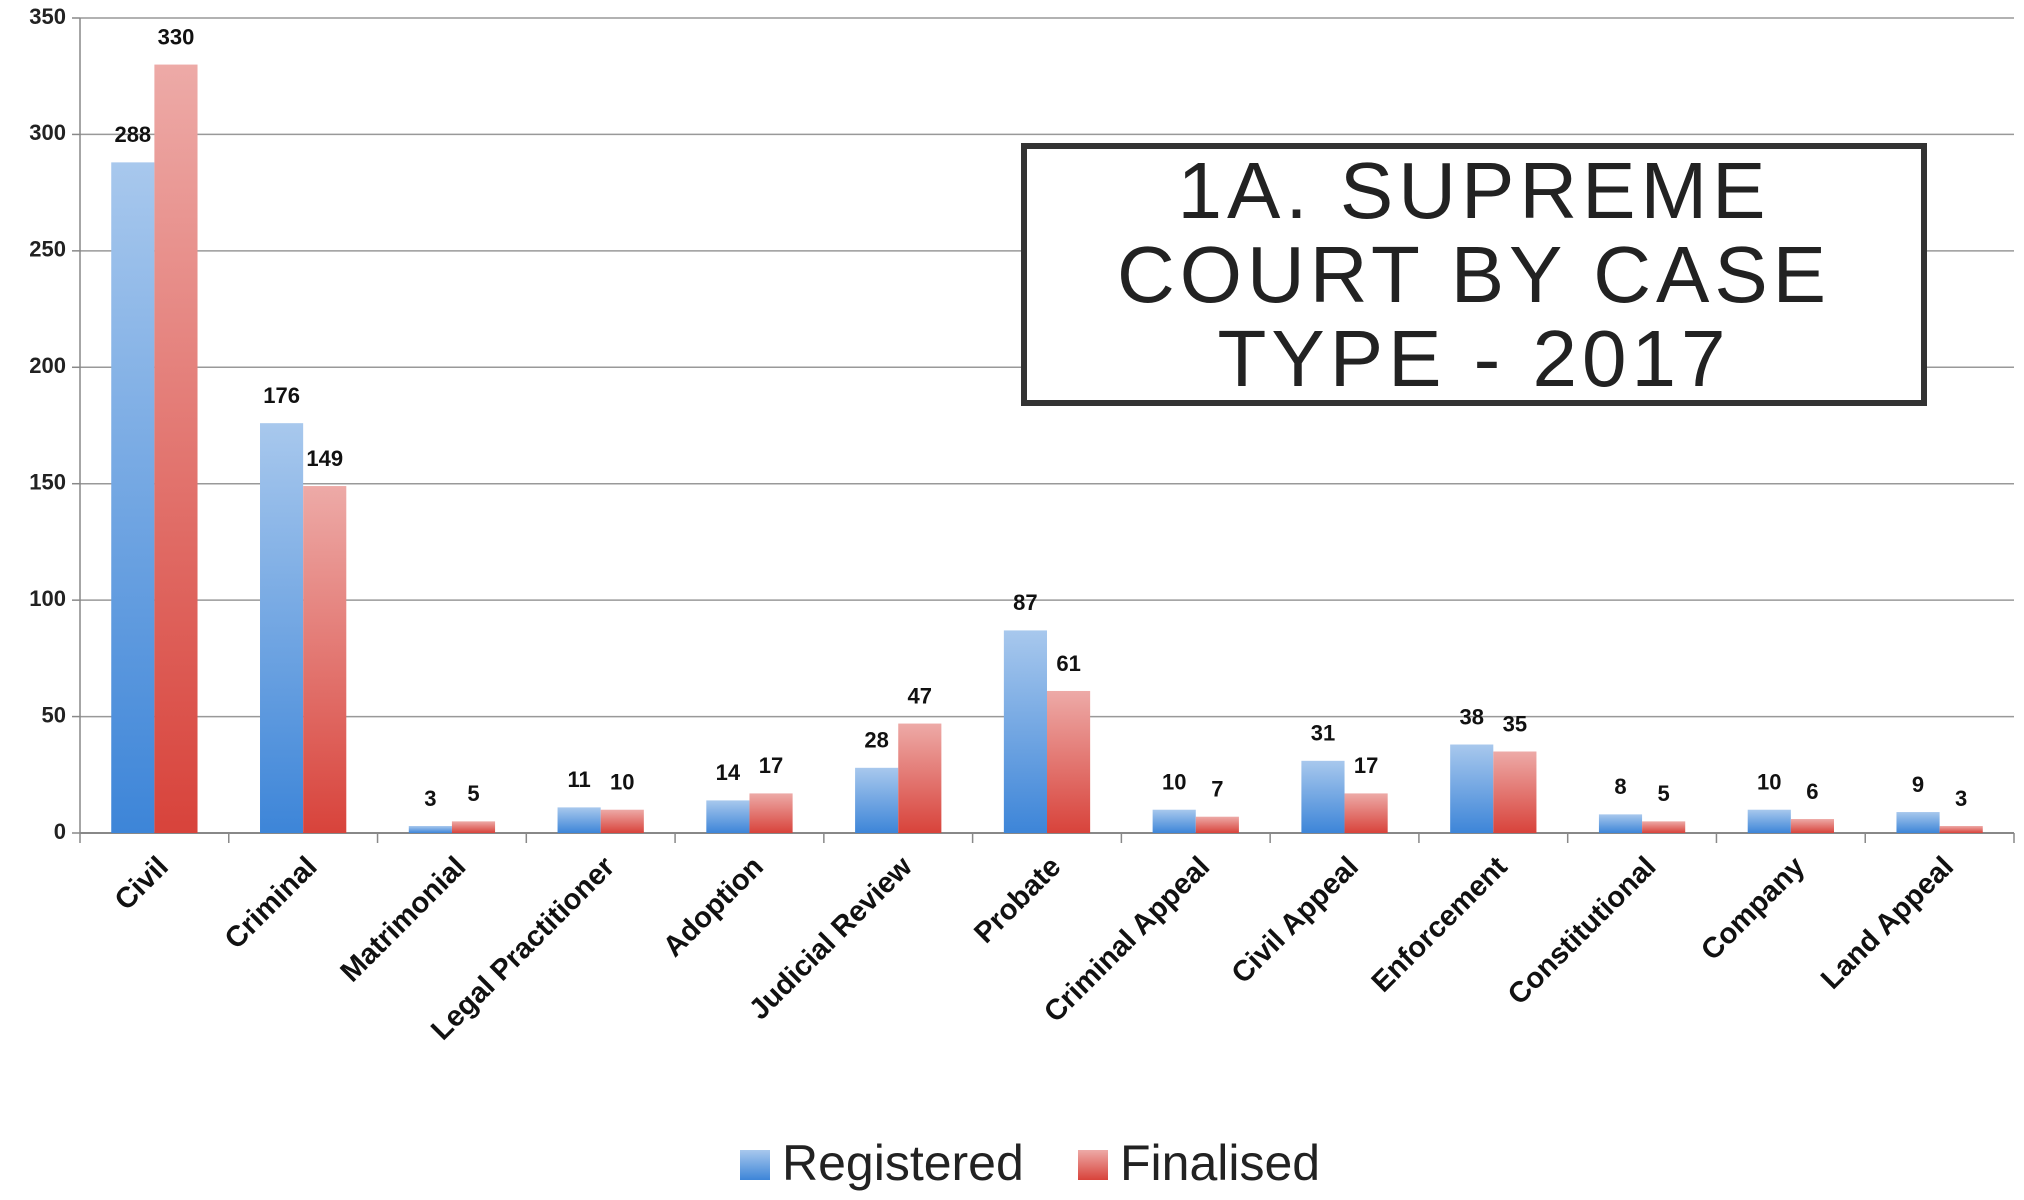 The width and height of the screenshot is (2024, 1200). Describe the element at coordinates (920, 695) in the screenshot. I see `data-label: 47` at that location.